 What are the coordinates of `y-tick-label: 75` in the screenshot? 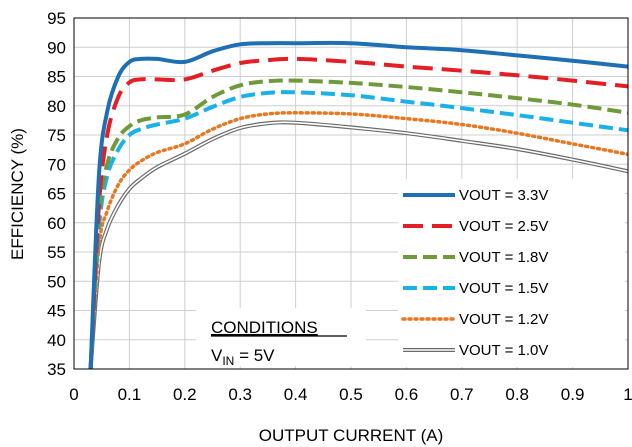 It's located at (56, 135).